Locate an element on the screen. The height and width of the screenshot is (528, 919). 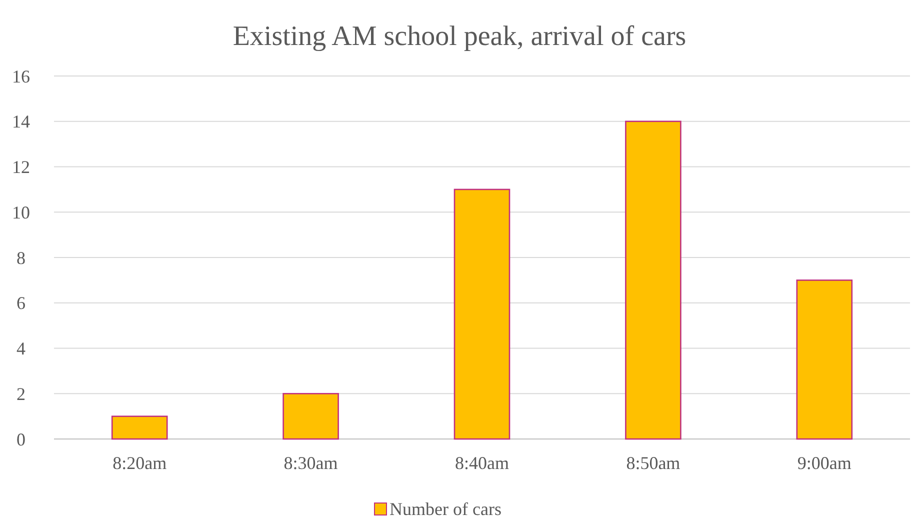
y-tick-label: 8 is located at coordinates (21, 258).